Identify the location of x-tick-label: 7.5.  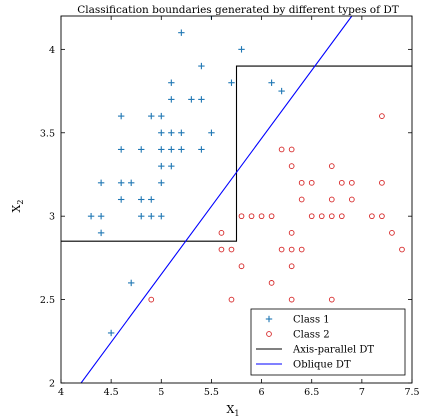
(411, 392).